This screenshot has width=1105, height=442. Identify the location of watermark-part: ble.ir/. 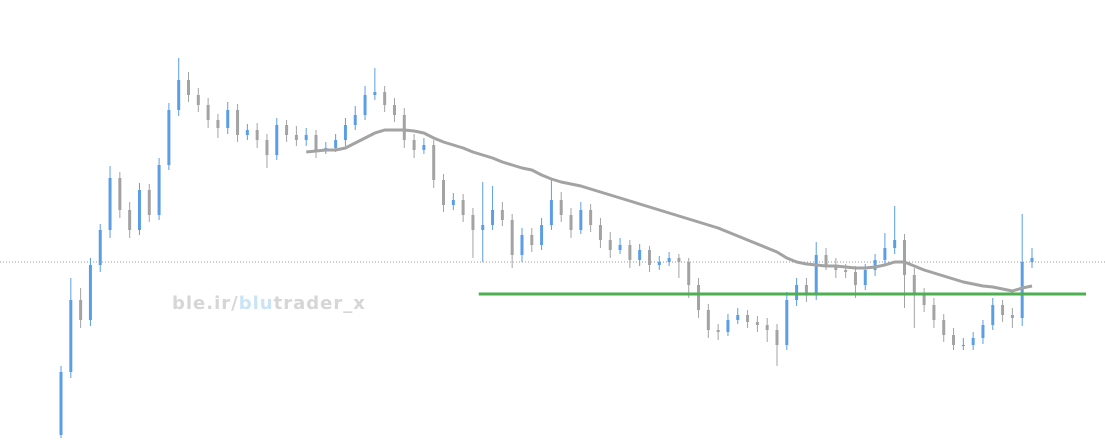
(205, 303).